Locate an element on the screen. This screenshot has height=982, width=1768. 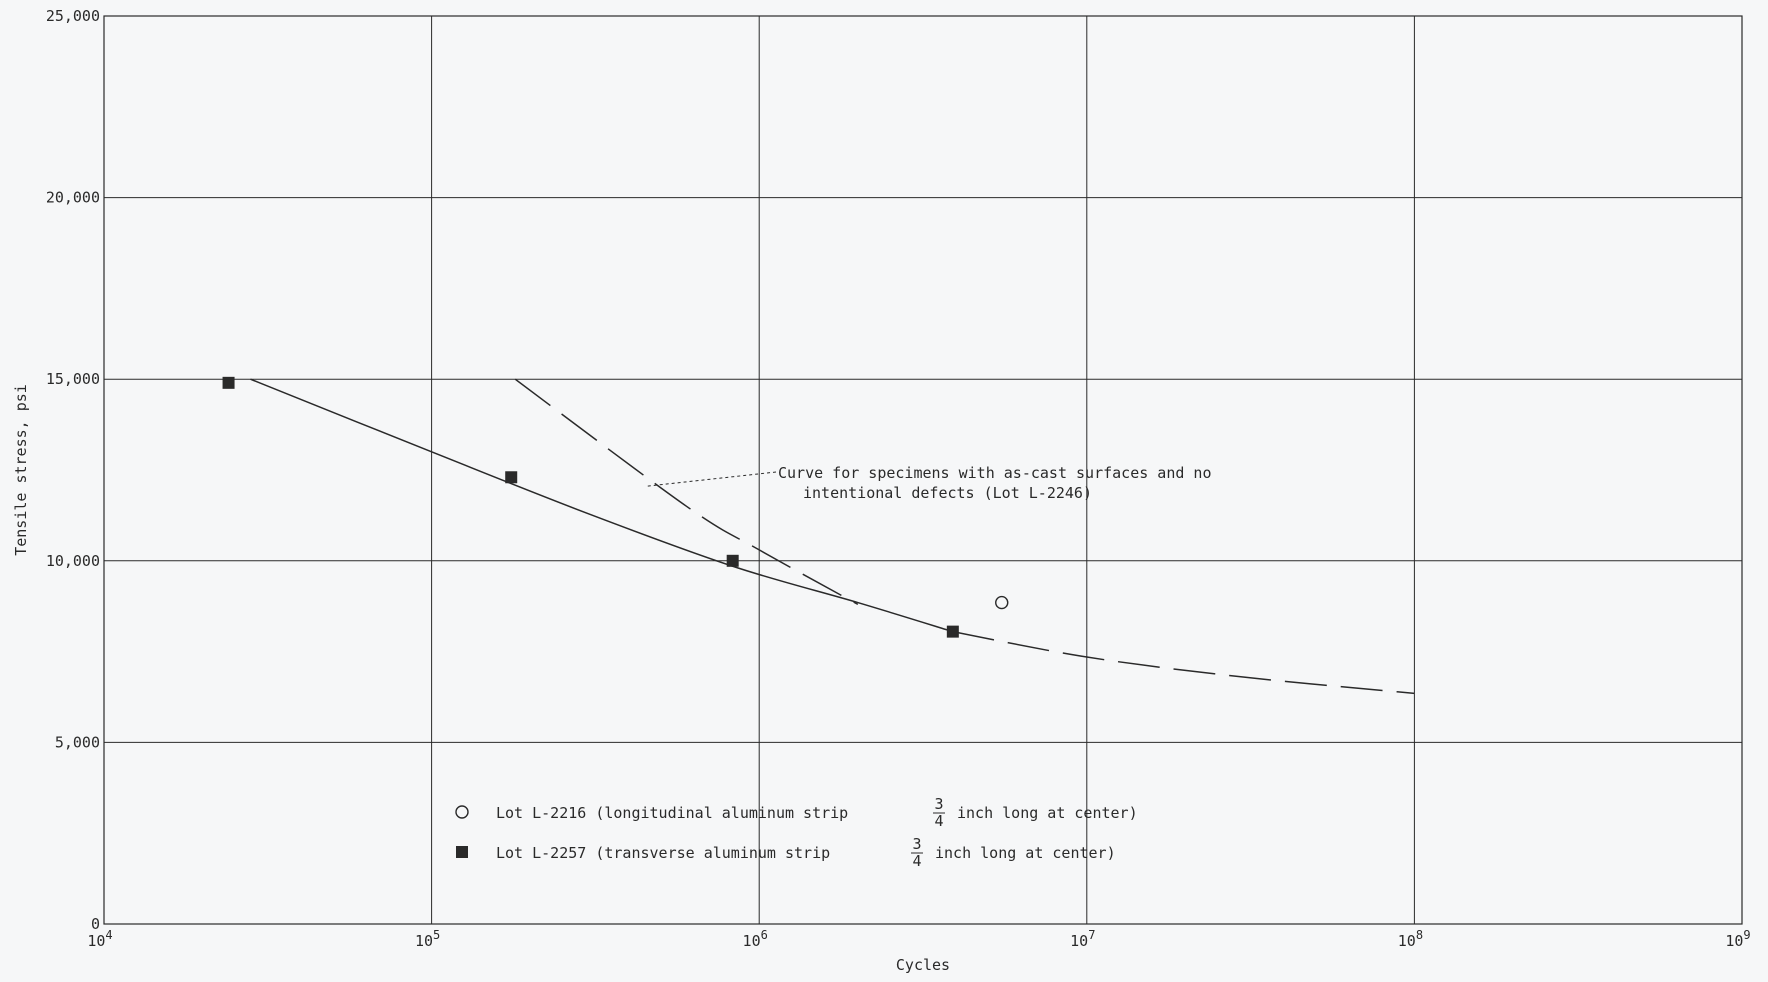
y-tick-label: 20,000 is located at coordinates (73, 198).